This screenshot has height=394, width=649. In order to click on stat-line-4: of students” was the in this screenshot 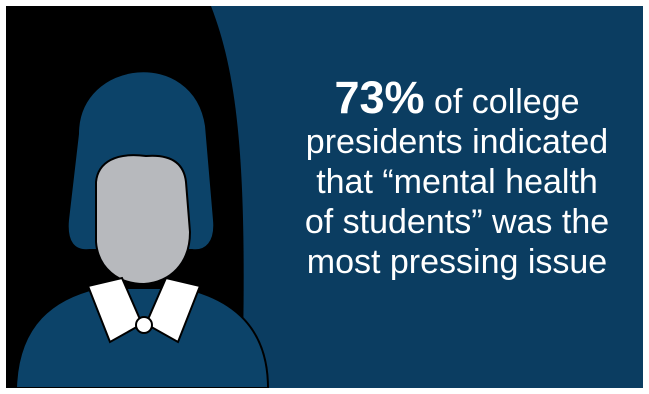, I will do `click(457, 222)`.